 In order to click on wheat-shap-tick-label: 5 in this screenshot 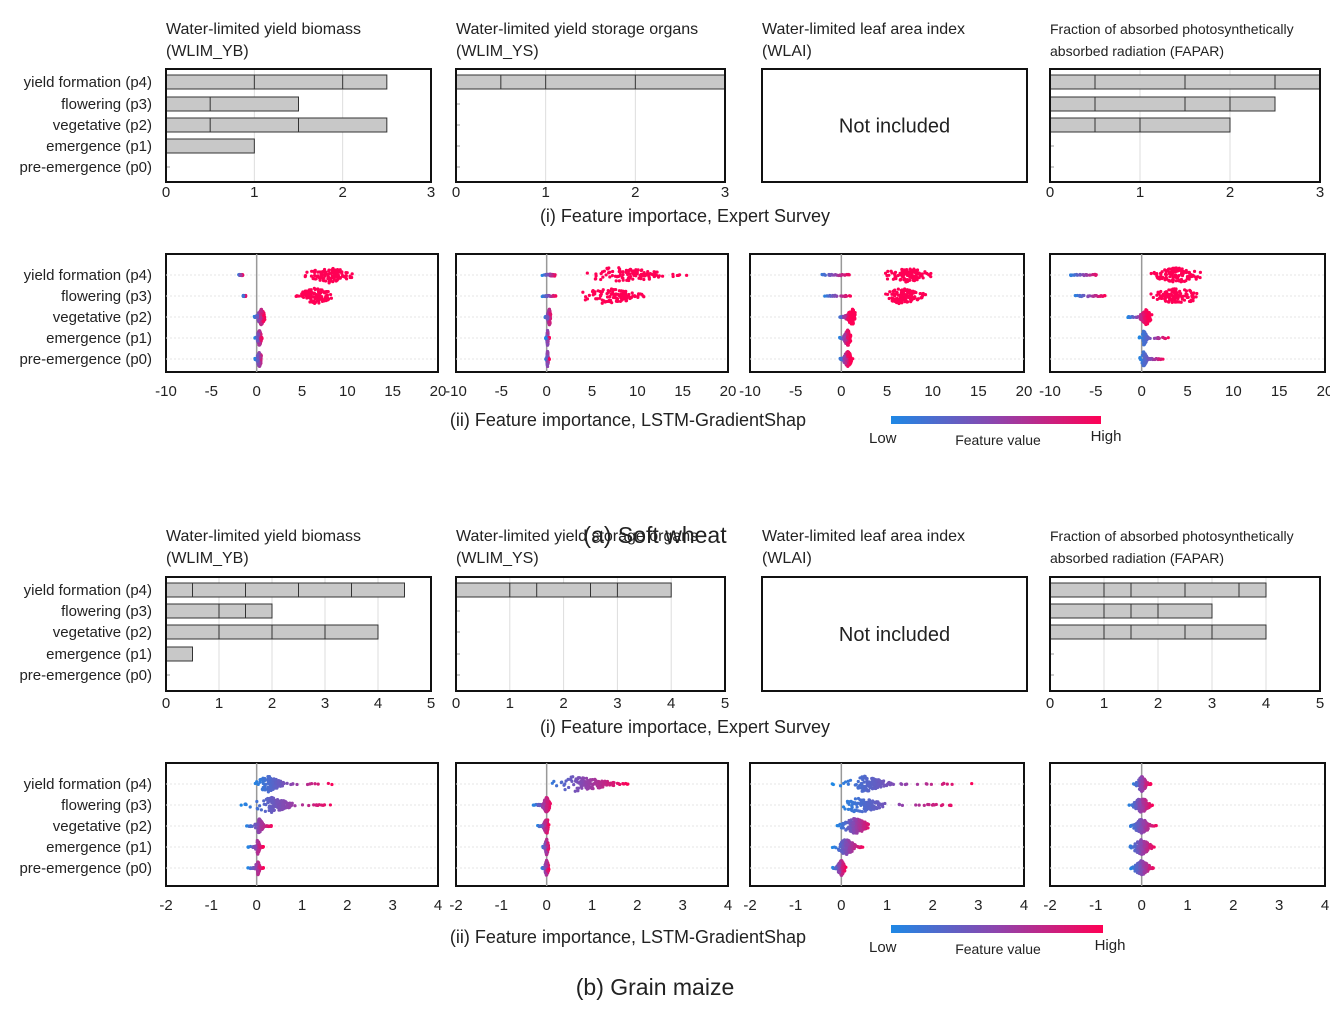, I will do `click(1187, 391)`.